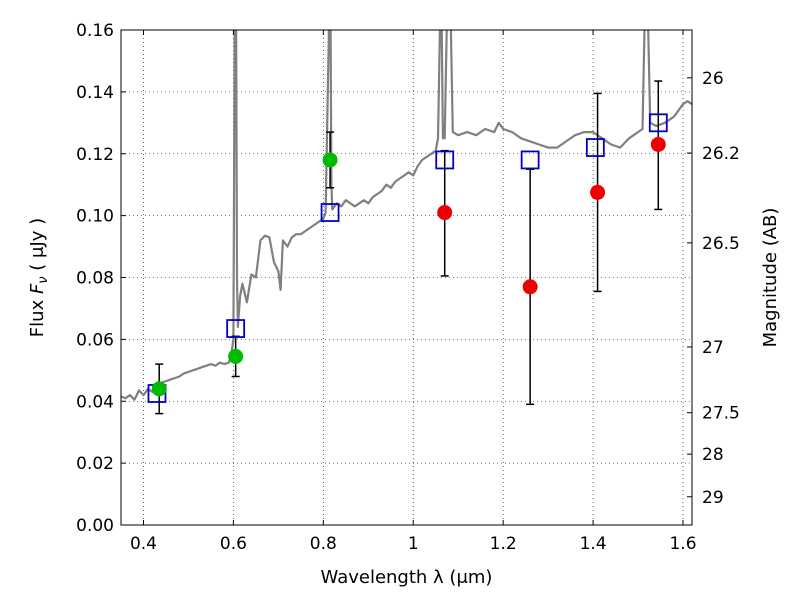 The width and height of the screenshot is (800, 600). Describe the element at coordinates (413, 544) in the screenshot. I see `x-tick-label: 1` at that location.